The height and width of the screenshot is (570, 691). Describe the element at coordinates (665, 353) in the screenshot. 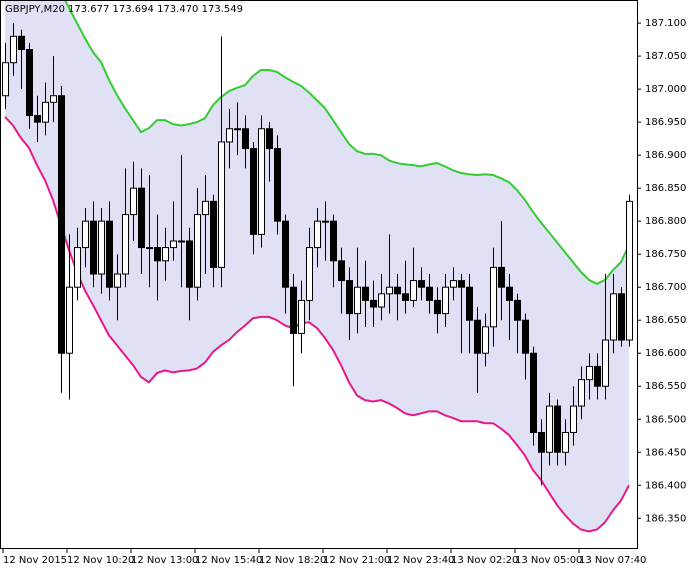

I see `y-tick-label: 186.600` at that location.